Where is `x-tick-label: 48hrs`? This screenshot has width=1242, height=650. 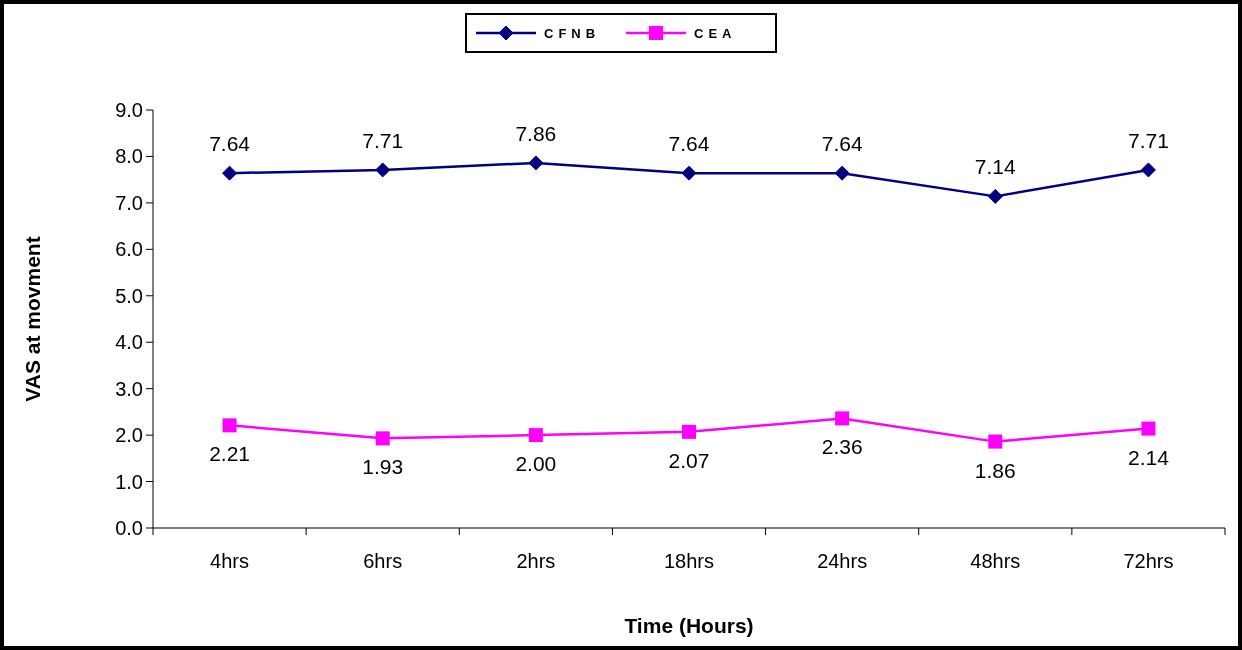 x-tick-label: 48hrs is located at coordinates (995, 561).